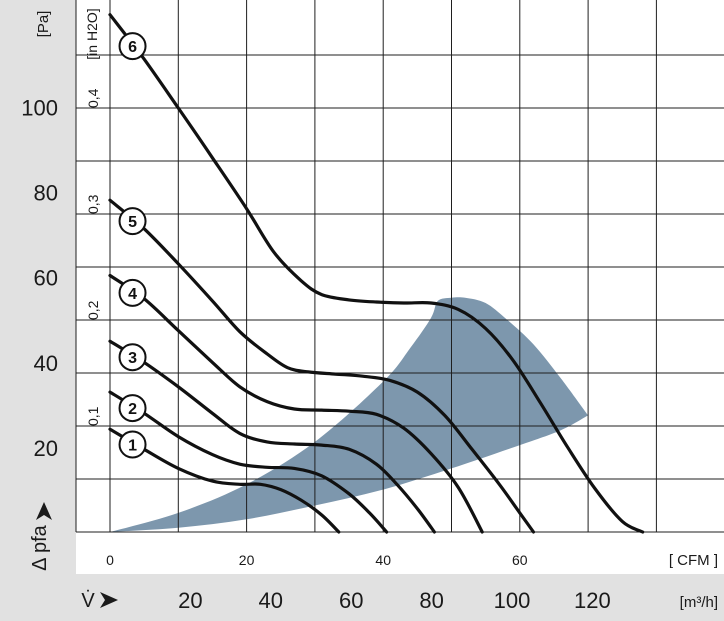 This screenshot has height=621, width=724. Describe the element at coordinates (132, 245) in the screenshot. I see `curve-labels-layer: 1 2 3 4 5 6` at that location.